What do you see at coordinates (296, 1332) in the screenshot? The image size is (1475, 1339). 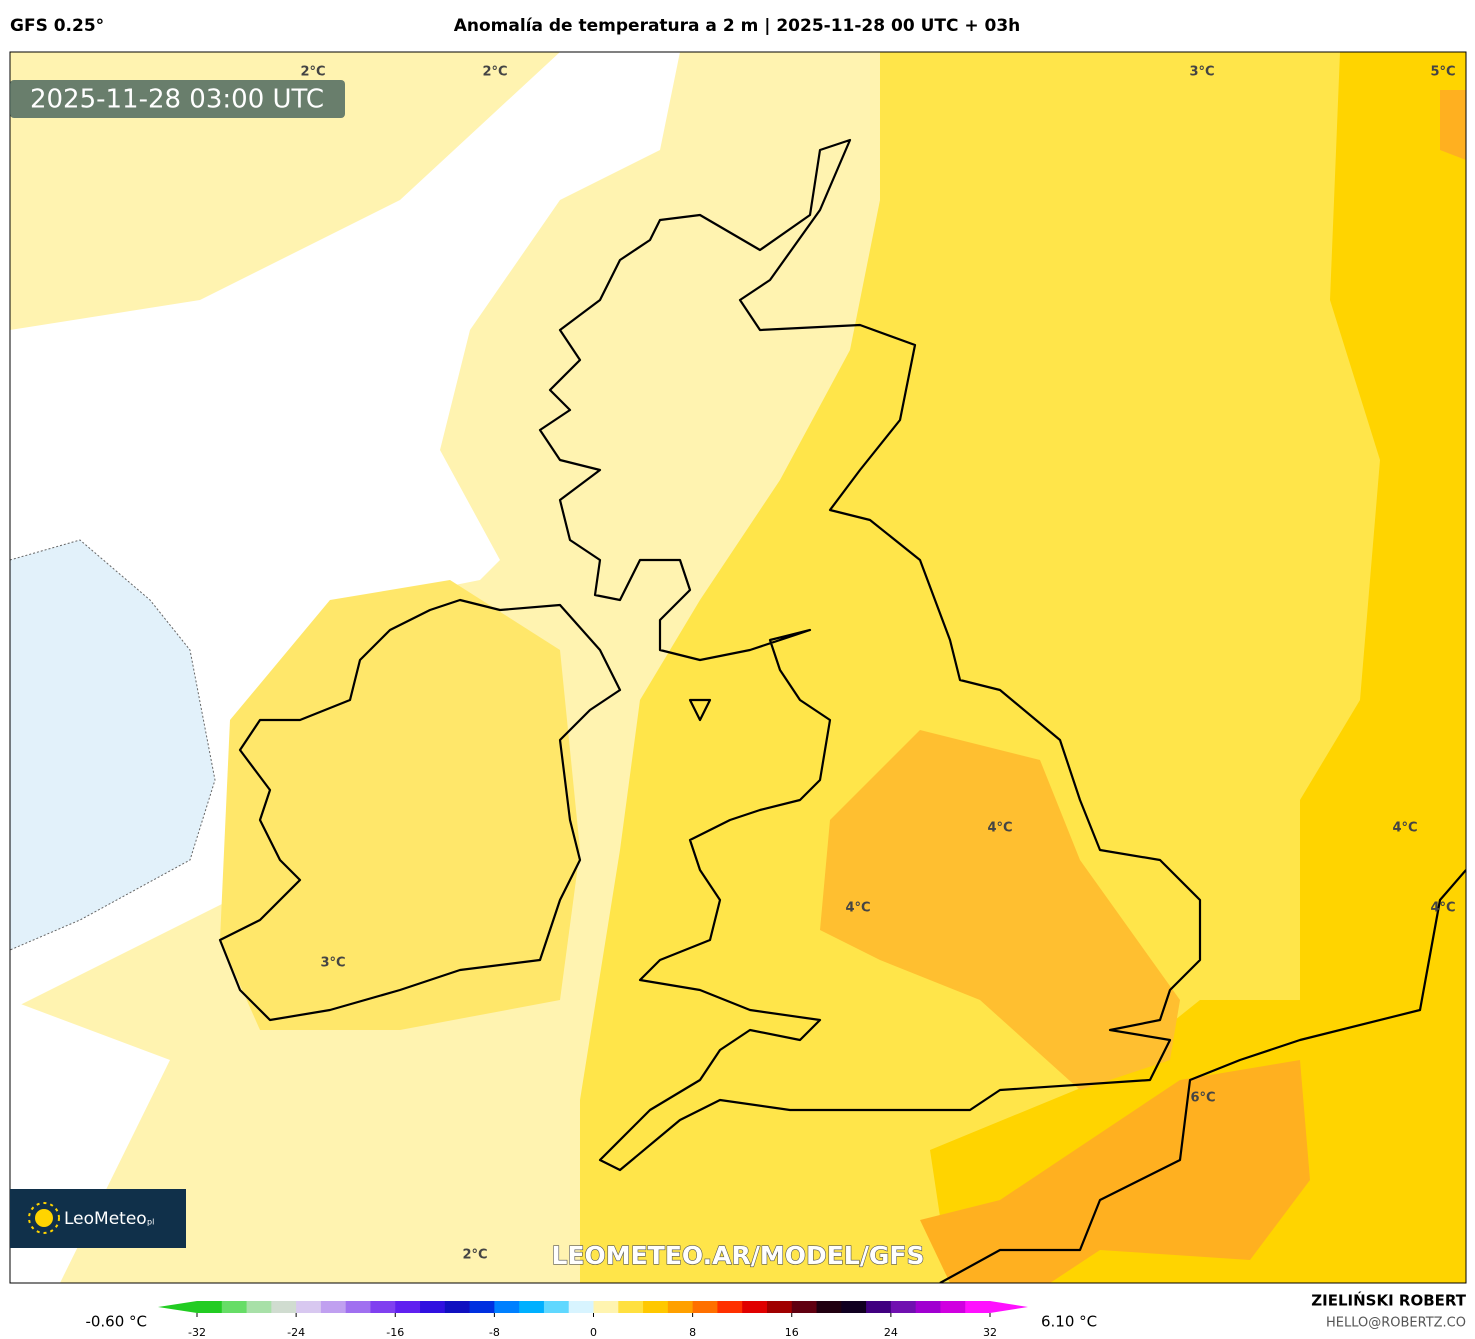 I see `colorbar-tick-label: -24` at bounding box center [296, 1332].